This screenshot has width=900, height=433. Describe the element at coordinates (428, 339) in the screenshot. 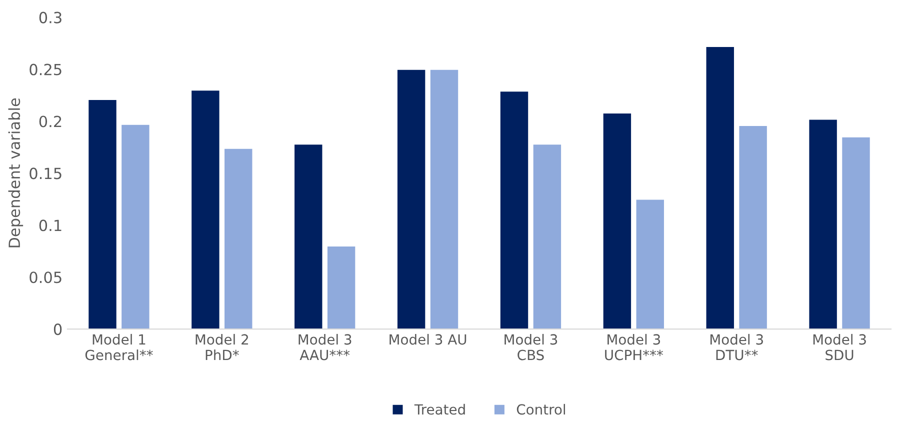

I see `x-tick-label: Model 3 AU` at that location.